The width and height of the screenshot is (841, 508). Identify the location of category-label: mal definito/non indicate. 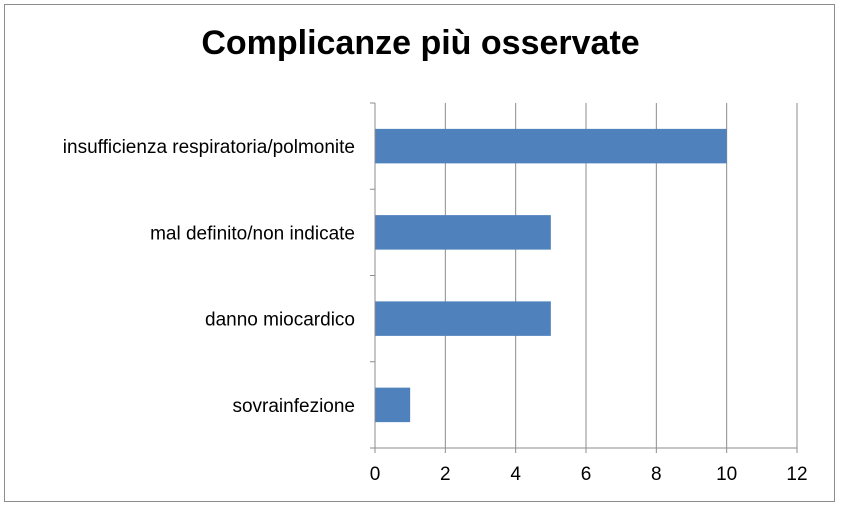
(252, 233).